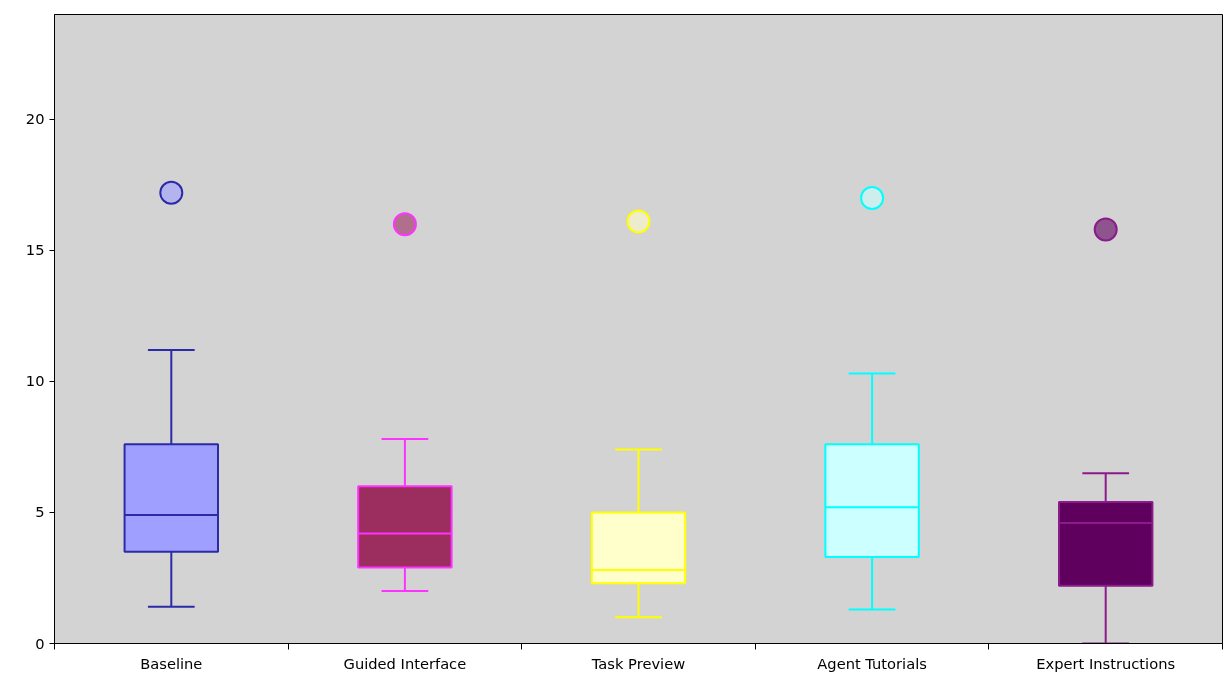 Image resolution: width=1231 pixels, height=674 pixels. I want to click on y-tick-label: 5, so click(40, 512).